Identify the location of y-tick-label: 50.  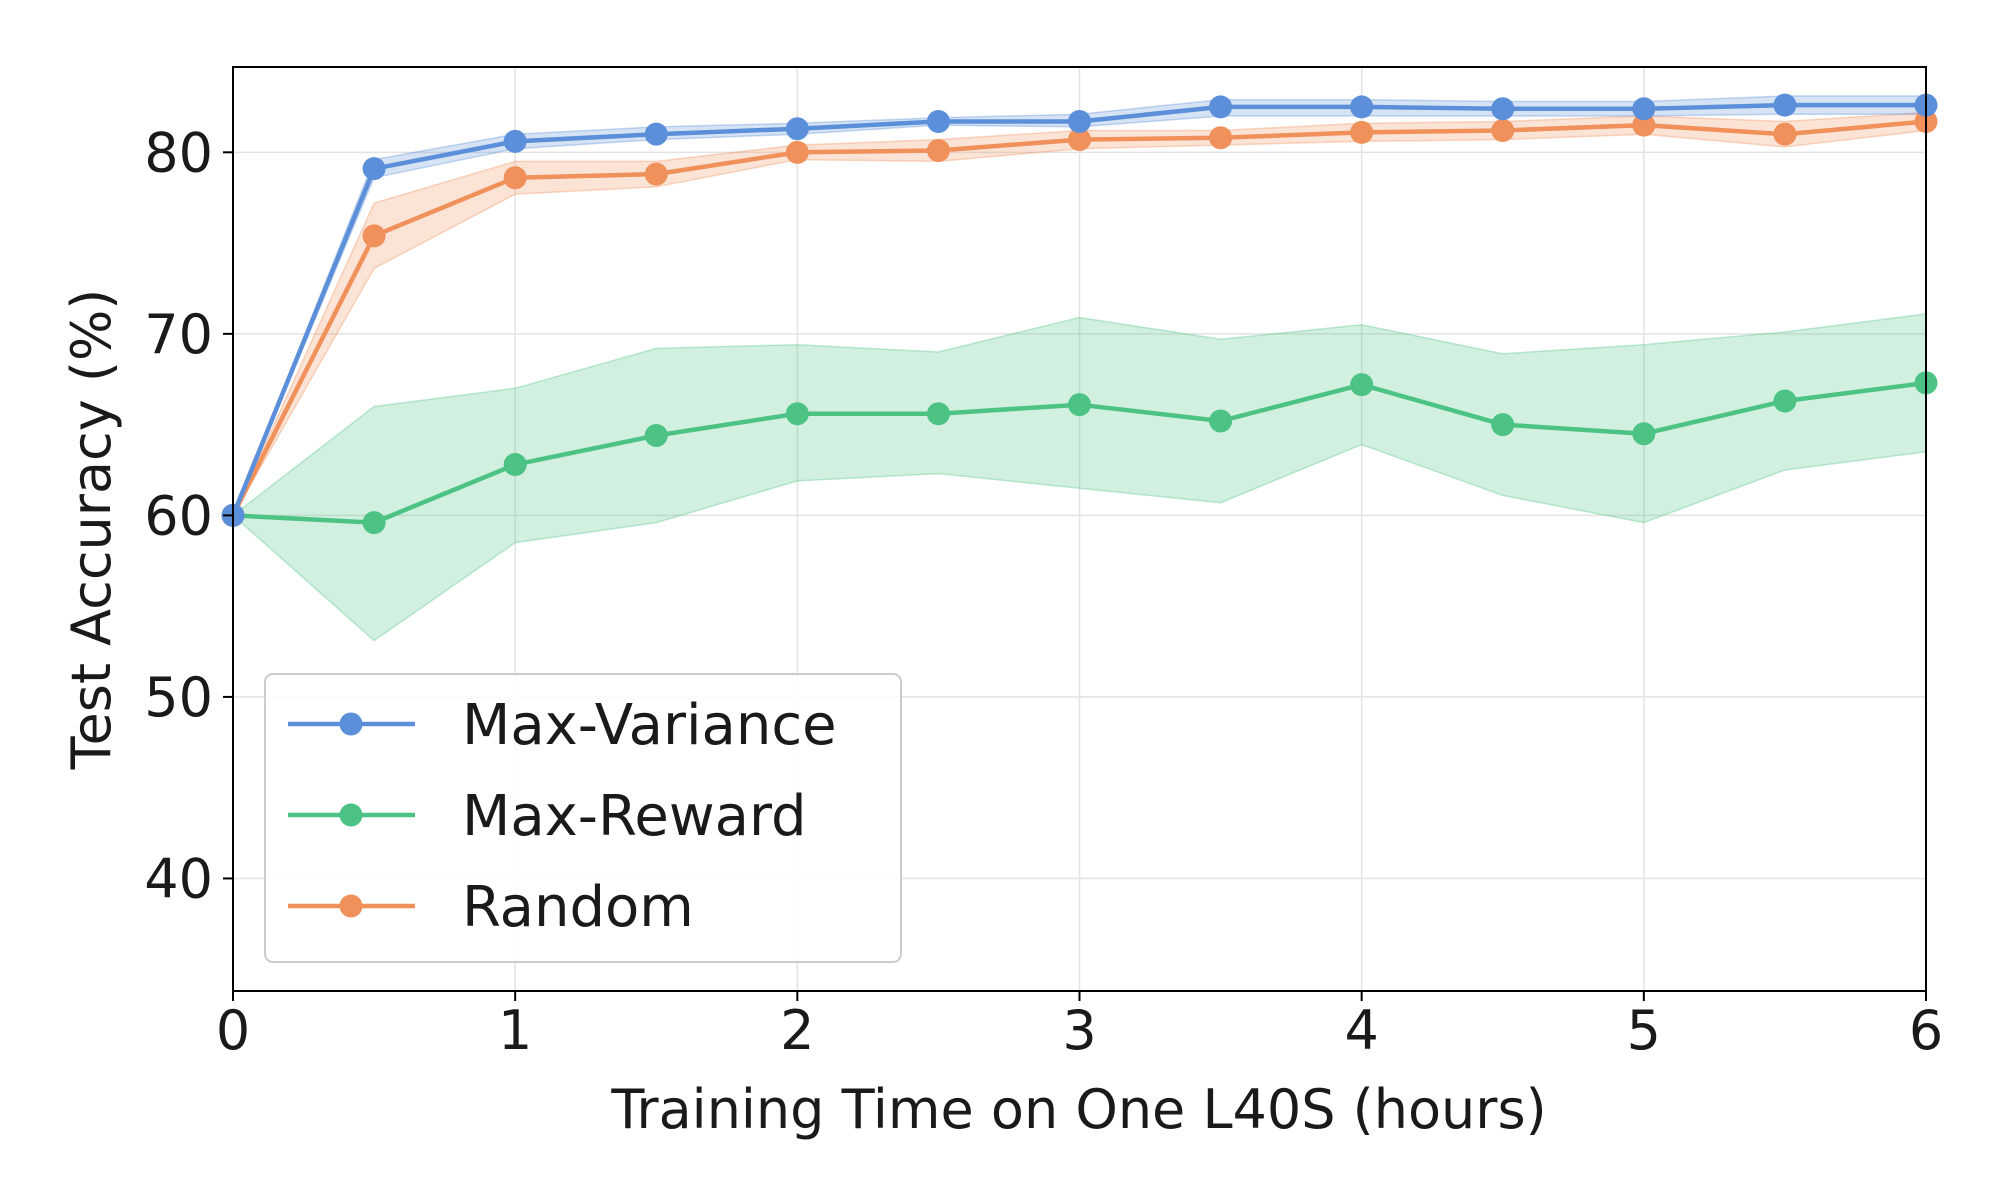
(178, 697).